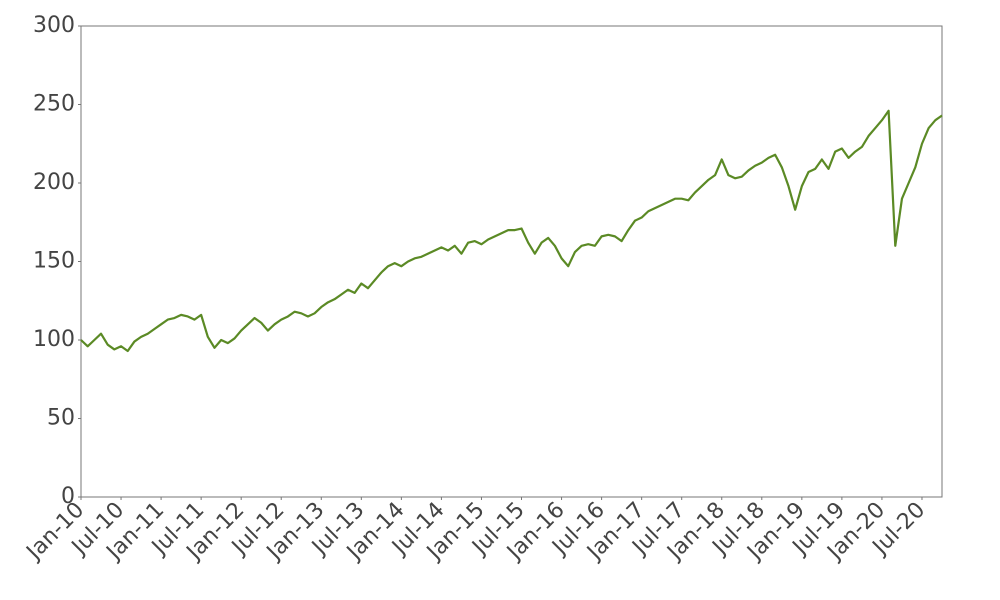 The width and height of the screenshot is (1000, 600). Describe the element at coordinates (54, 261) in the screenshot. I see `y-tick-label: 150` at that location.